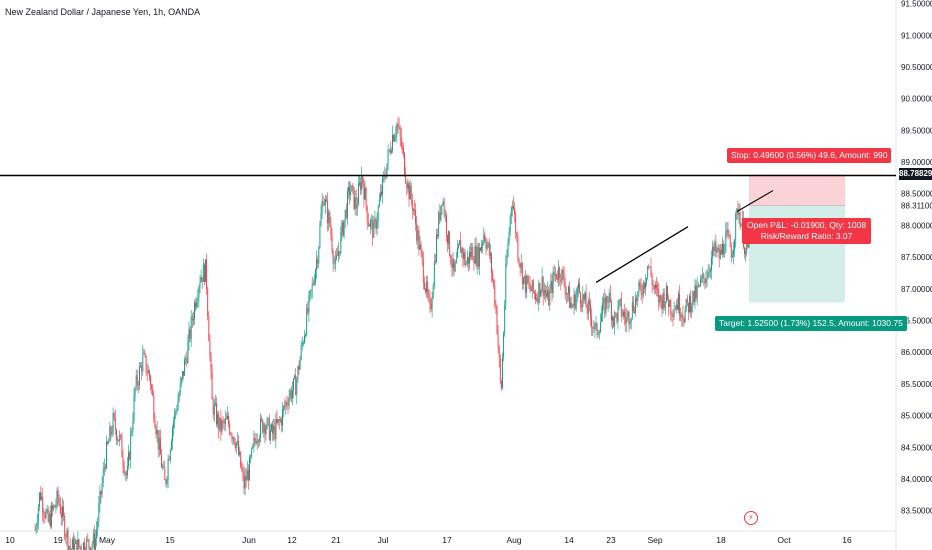  I want to click on lightning-icon: ⚡, so click(751, 518).